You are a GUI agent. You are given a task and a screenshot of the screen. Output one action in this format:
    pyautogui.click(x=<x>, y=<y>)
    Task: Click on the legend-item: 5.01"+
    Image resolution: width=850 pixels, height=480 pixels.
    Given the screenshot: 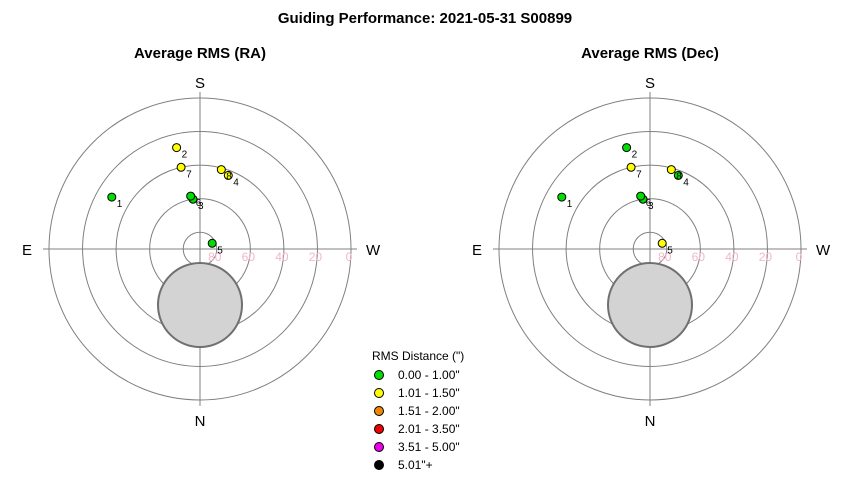 What is the action you would take?
    pyautogui.click(x=418, y=465)
    